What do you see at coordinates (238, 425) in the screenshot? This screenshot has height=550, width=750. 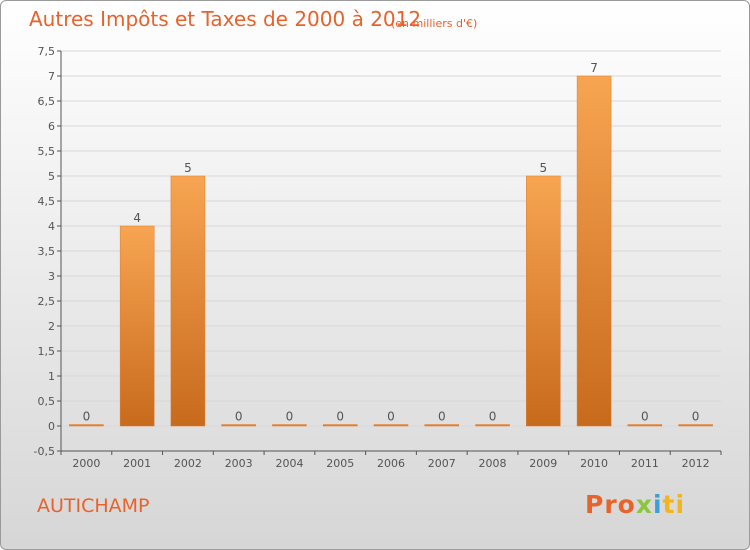 I see `bar-2003` at bounding box center [238, 425].